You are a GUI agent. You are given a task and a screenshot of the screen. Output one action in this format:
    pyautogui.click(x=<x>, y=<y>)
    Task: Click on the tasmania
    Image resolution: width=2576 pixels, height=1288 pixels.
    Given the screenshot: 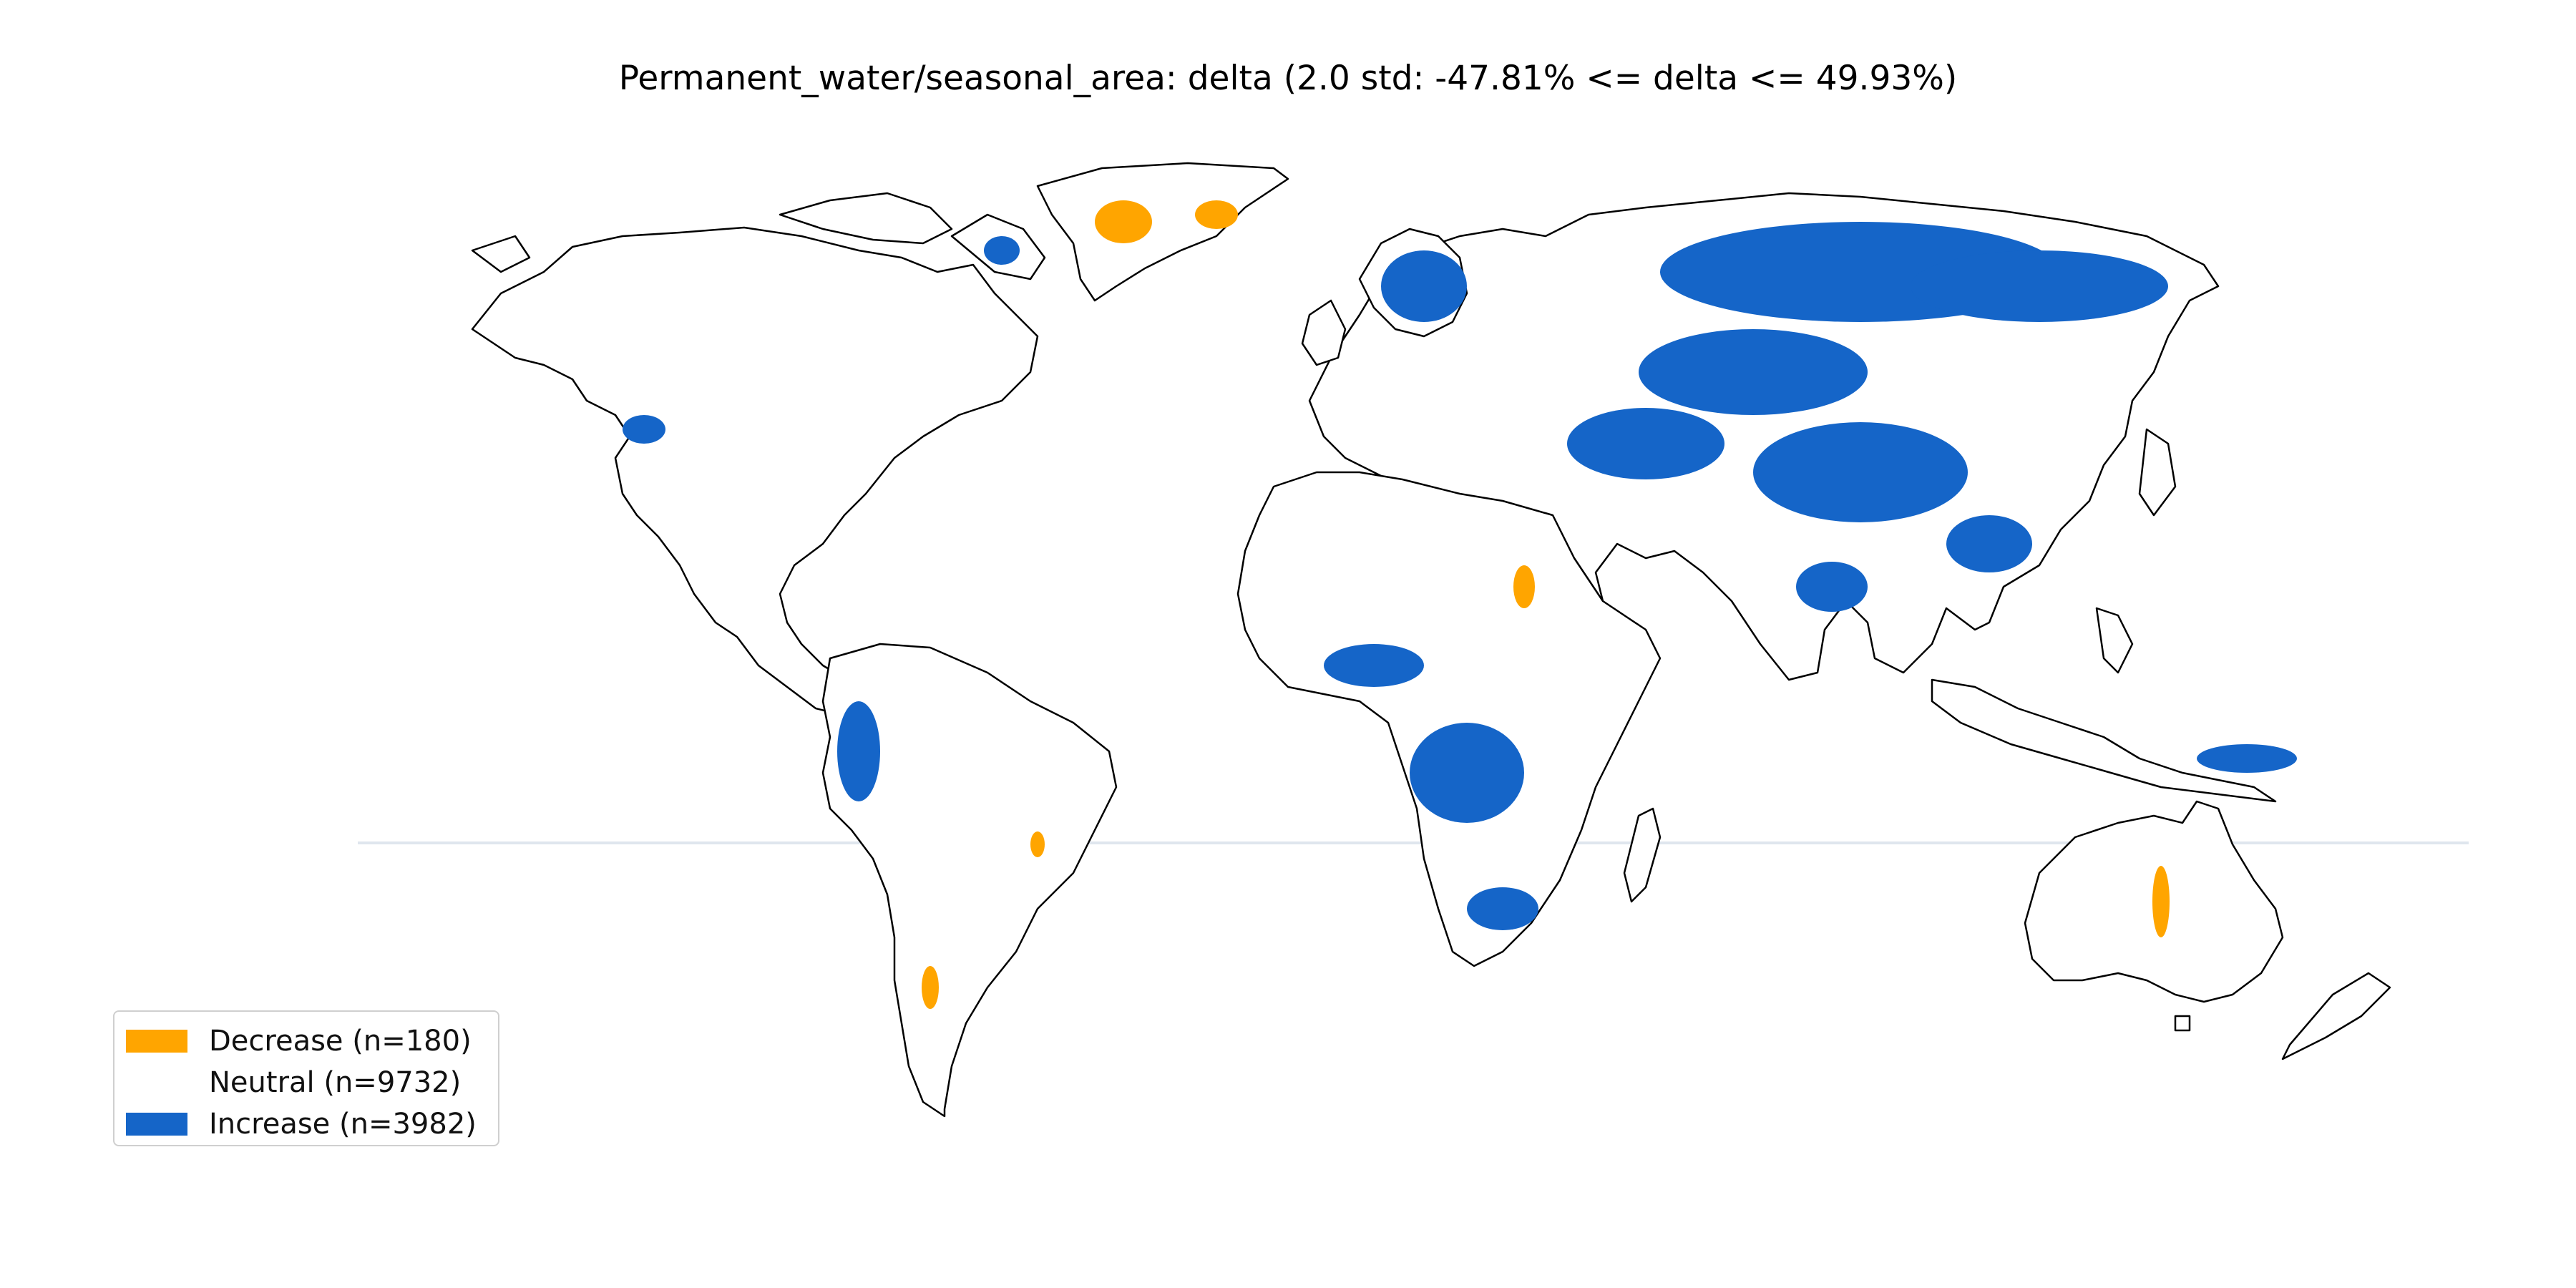 What is the action you would take?
    pyautogui.click(x=2182, y=1023)
    